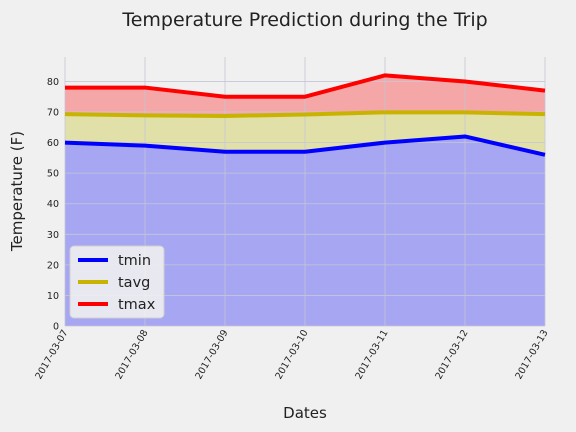 The width and height of the screenshot is (576, 432). What do you see at coordinates (131, 354) in the screenshot?
I see `x-tick-label: 2017-03-08` at bounding box center [131, 354].